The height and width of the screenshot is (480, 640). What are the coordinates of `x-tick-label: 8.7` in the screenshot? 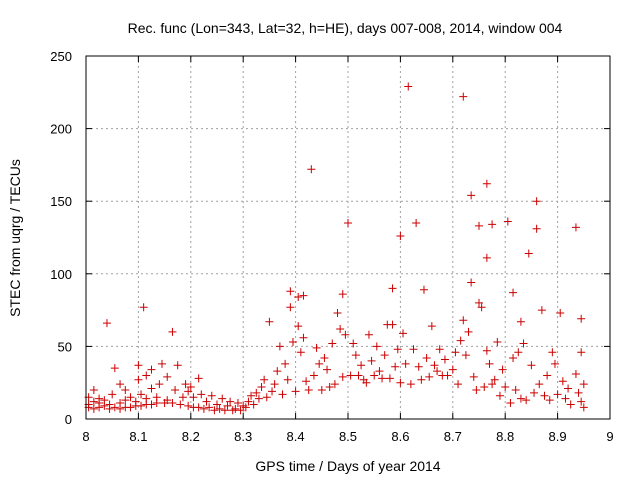 It's located at (453, 436).